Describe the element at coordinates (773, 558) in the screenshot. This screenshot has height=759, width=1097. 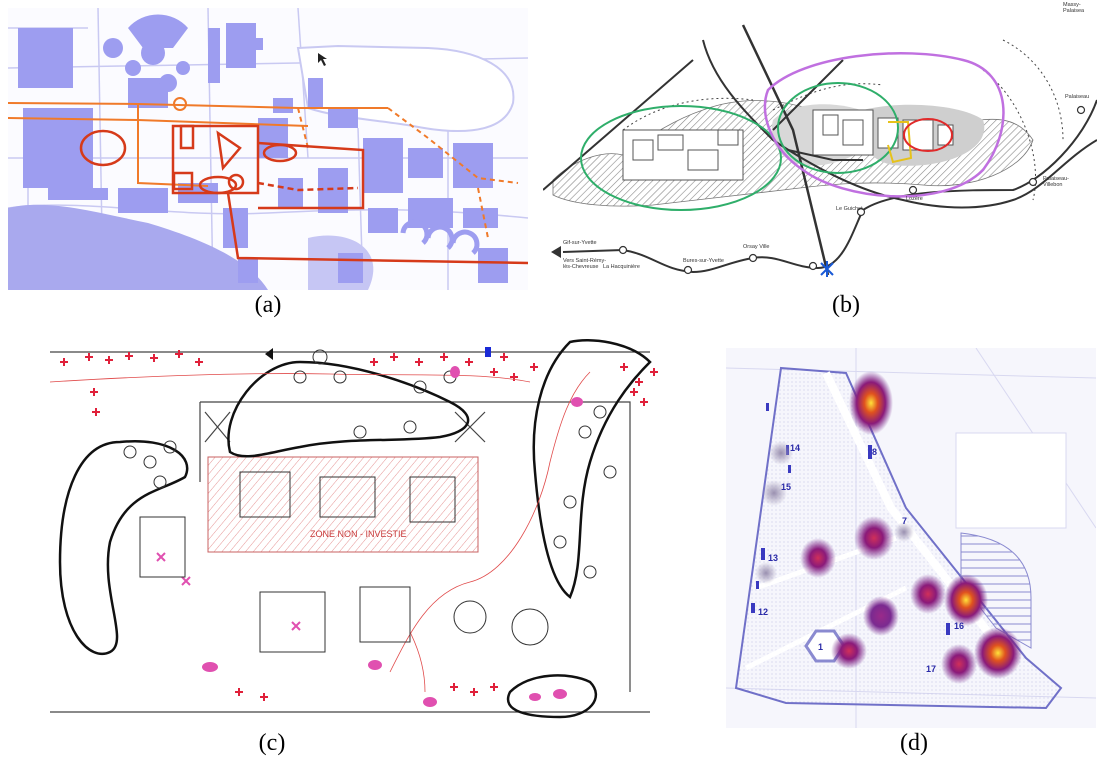
I see `marker-label-13: 13` at that location.